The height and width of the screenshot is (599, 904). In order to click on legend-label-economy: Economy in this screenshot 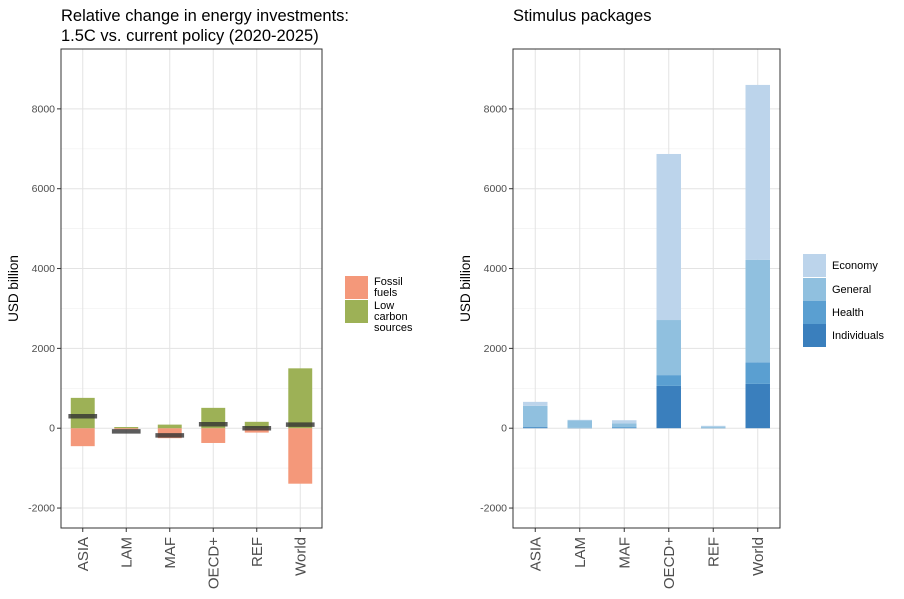, I will do `click(855, 266)`.